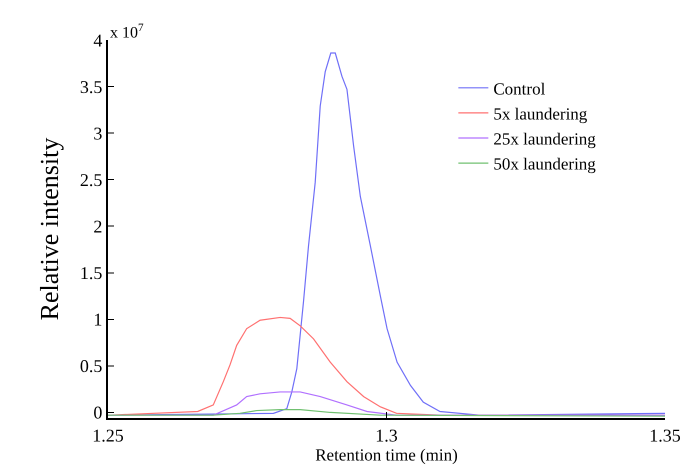 The height and width of the screenshot is (474, 686). Describe the element at coordinates (97, 40) in the screenshot. I see `y-tick-label: 4` at that location.